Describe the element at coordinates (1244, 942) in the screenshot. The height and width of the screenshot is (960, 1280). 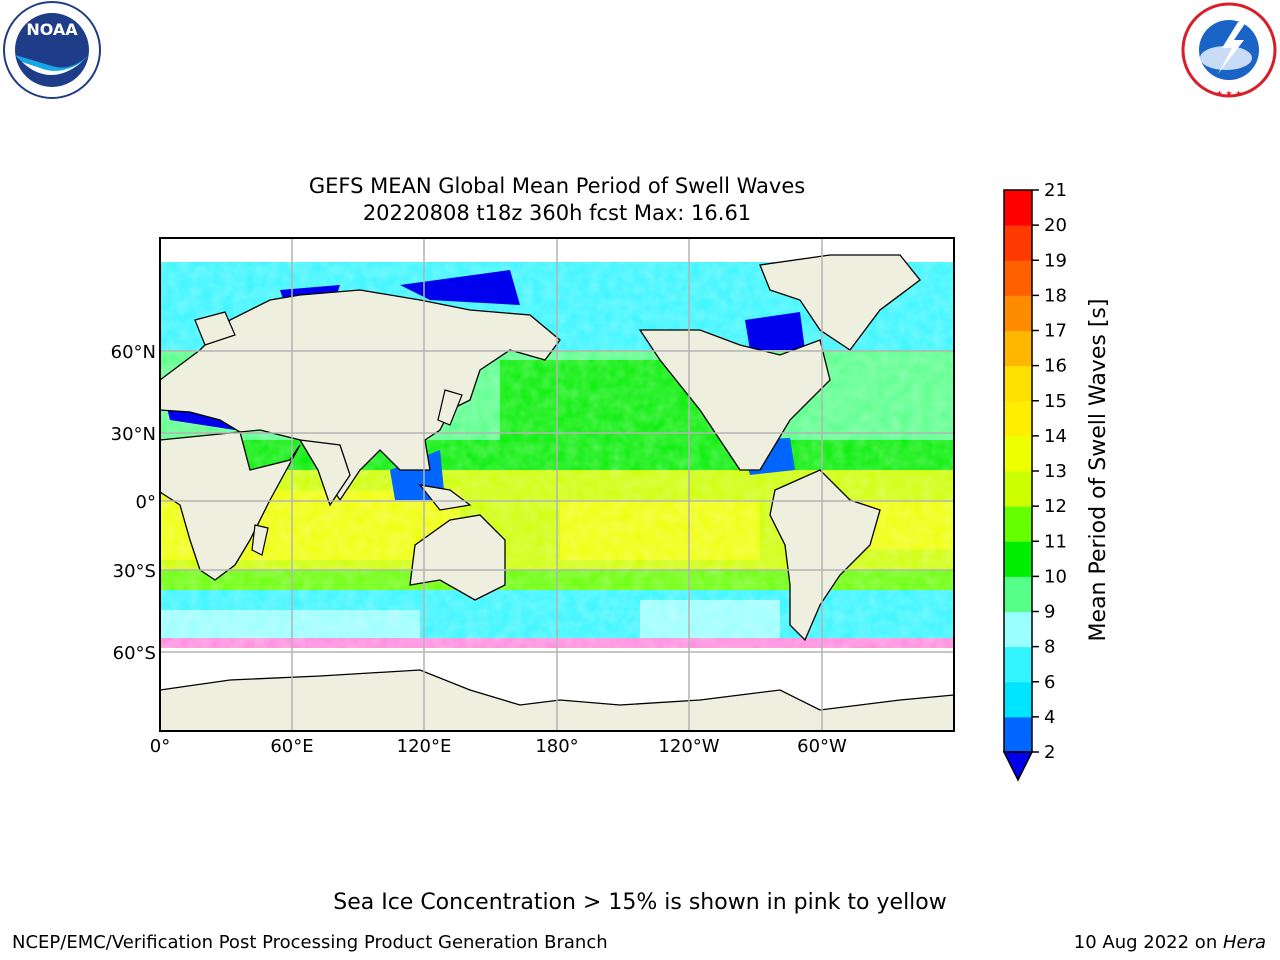
I see `footer-machine: Hera` at that location.